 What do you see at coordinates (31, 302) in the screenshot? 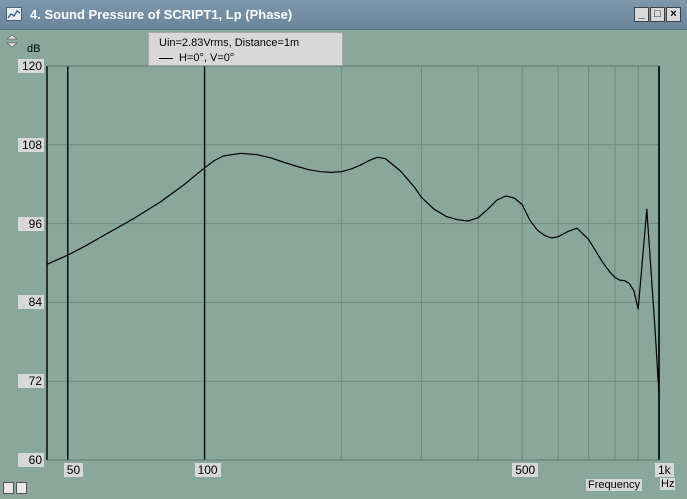
I see `y-tick-label: 84` at bounding box center [31, 302].